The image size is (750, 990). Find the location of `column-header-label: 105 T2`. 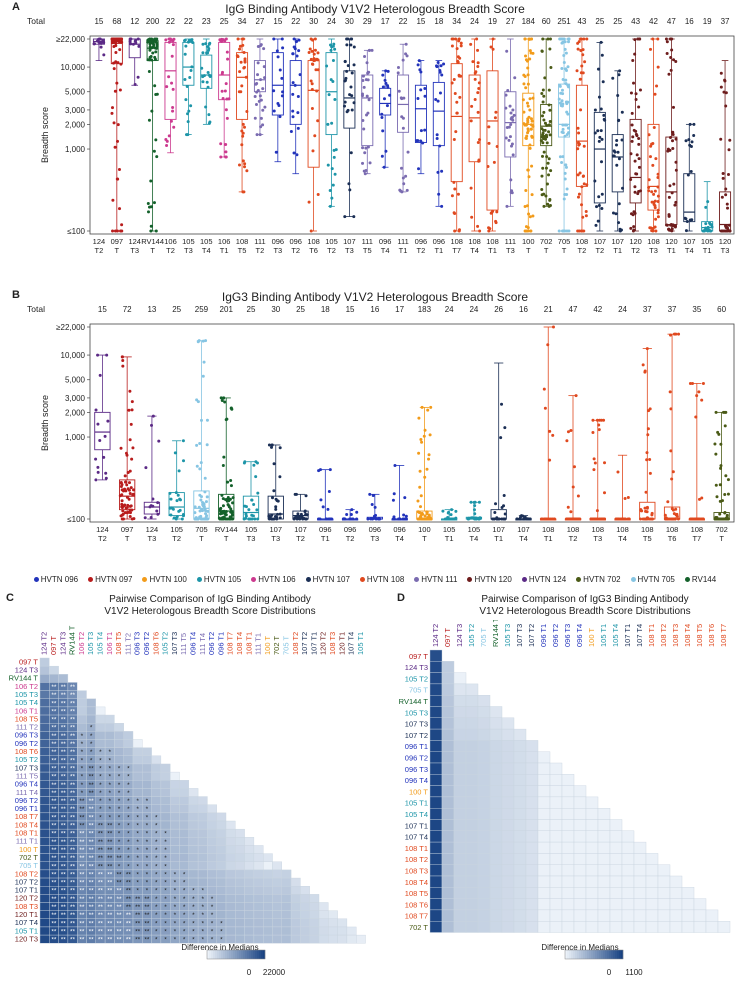

column-header-label: 105 T2 is located at coordinates (165, 643).